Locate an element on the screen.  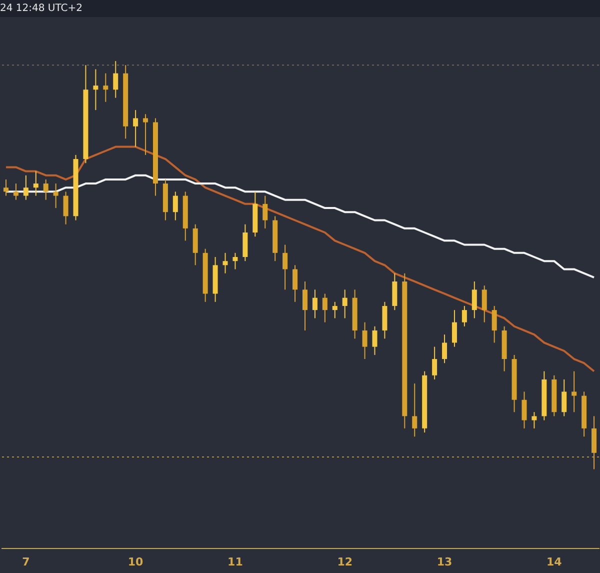
x-tick-label: 7 is located at coordinates (26, 562).